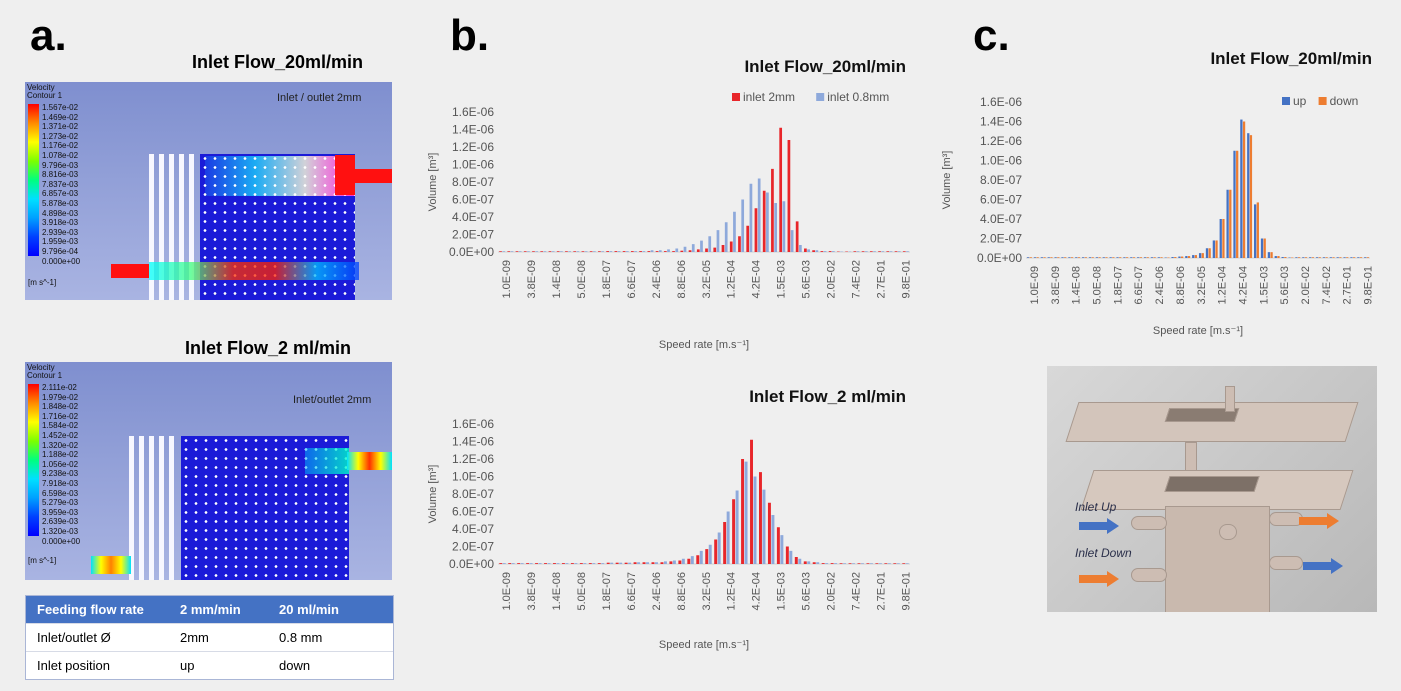 The width and height of the screenshot is (1401, 691). I want to click on outlet-pipe, so click(369, 461).